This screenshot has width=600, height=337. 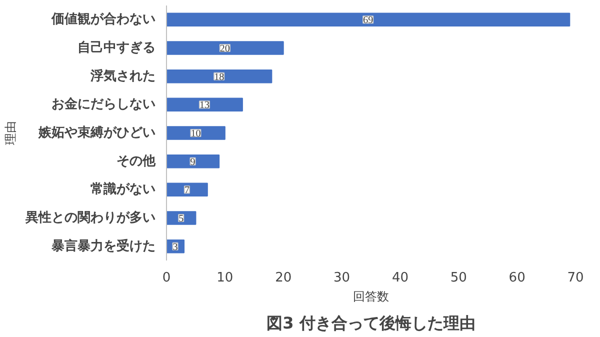 What do you see at coordinates (103, 19) in the screenshot?
I see `y-tick-label: 価値観が合わない` at bounding box center [103, 19].